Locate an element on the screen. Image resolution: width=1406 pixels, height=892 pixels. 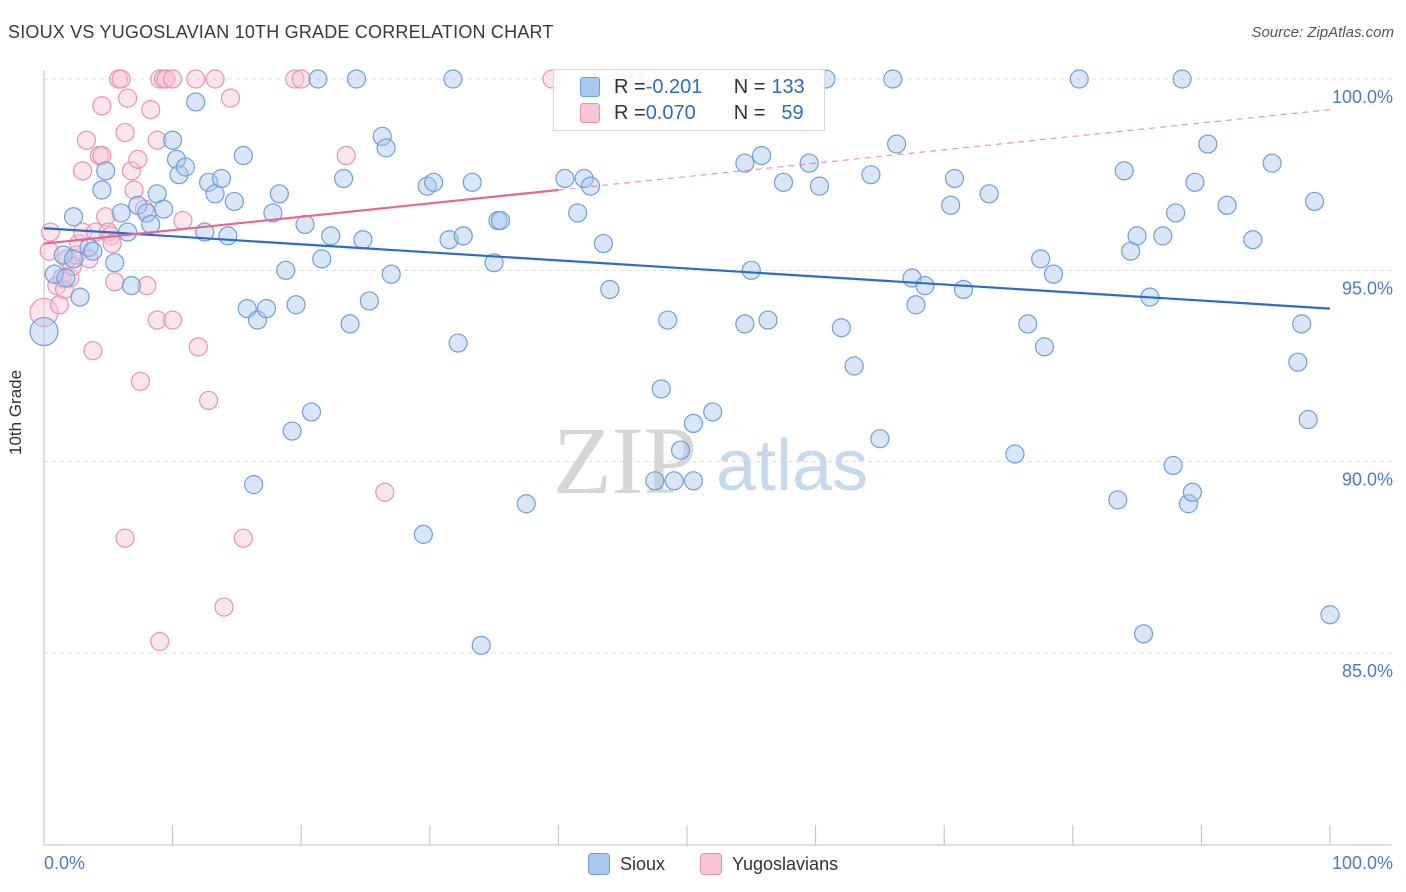
legend-item-sioux: Sioux is located at coordinates (626, 864).